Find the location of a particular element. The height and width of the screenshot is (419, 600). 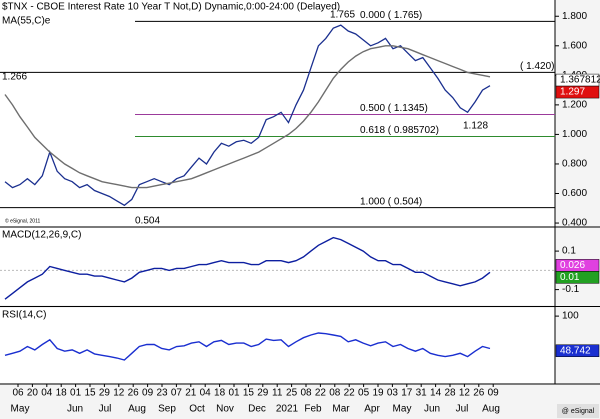

level-label: 0.500 ( 1.1345) is located at coordinates (394, 108).